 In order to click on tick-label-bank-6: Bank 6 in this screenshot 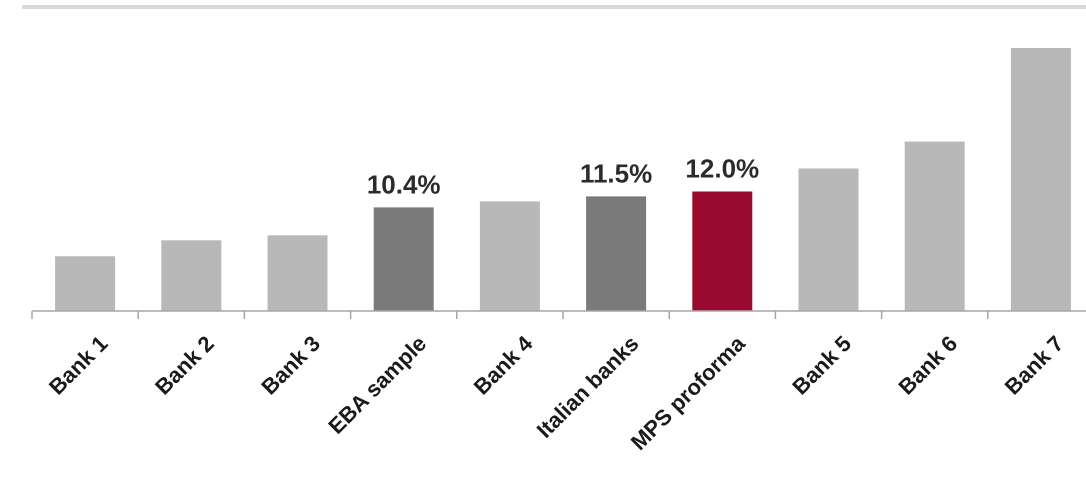, I will do `click(928, 365)`.